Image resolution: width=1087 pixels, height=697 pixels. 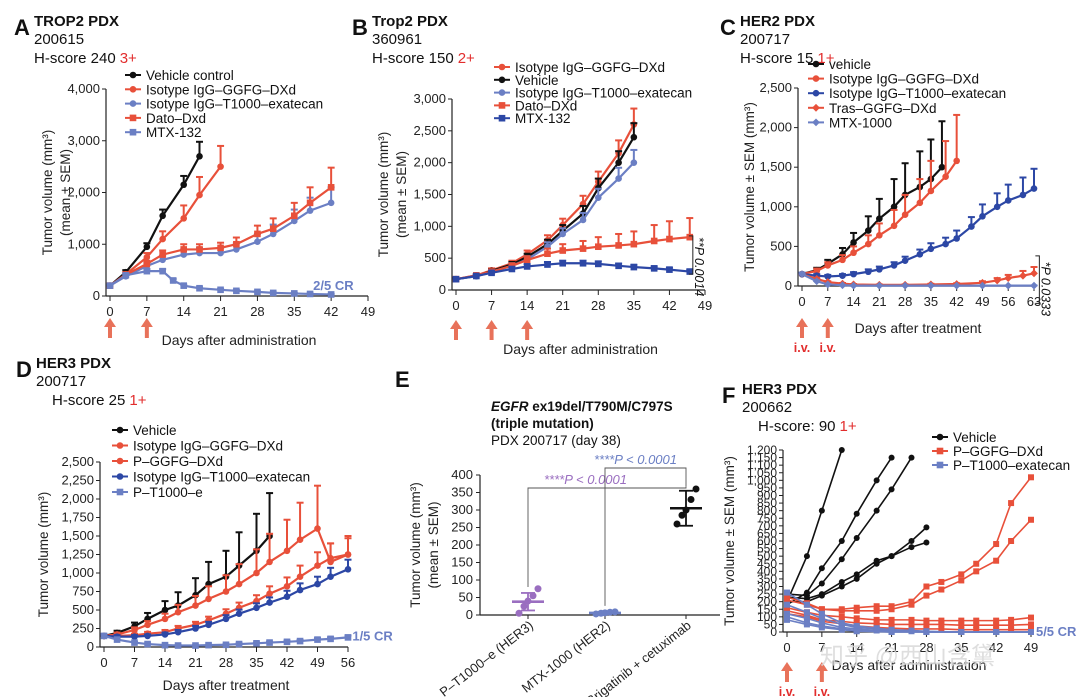 What do you see at coordinates (762, 473) in the screenshot?
I see `y-tick-label: 1,050` at bounding box center [762, 473].